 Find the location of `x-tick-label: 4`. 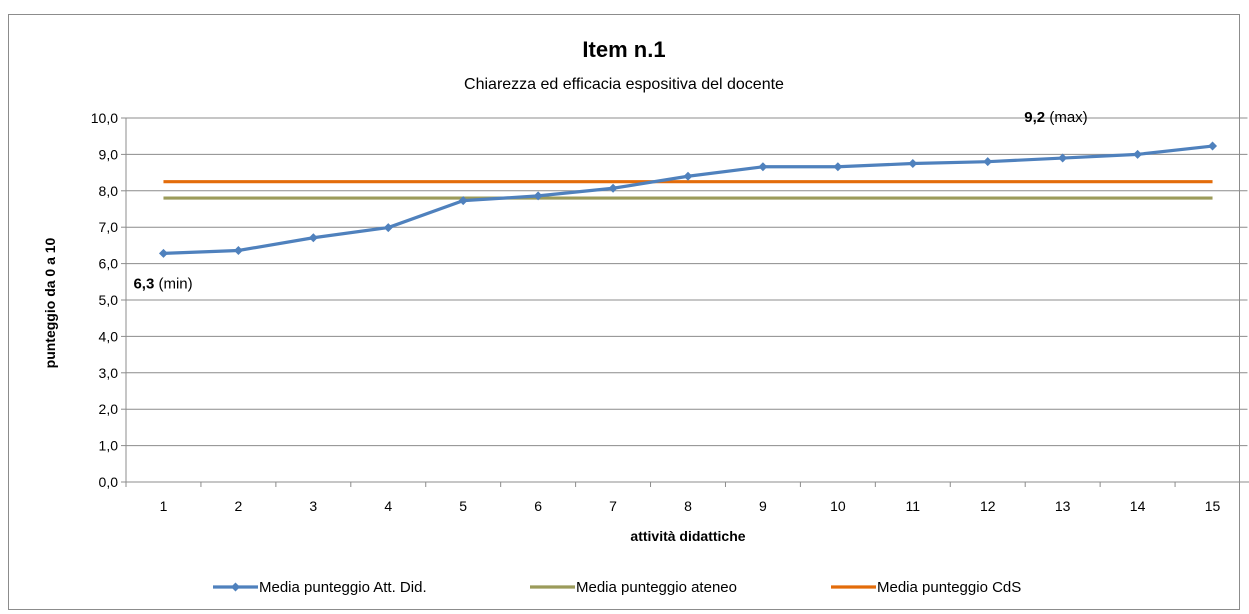

x-tick-label: 4 is located at coordinates (388, 506).